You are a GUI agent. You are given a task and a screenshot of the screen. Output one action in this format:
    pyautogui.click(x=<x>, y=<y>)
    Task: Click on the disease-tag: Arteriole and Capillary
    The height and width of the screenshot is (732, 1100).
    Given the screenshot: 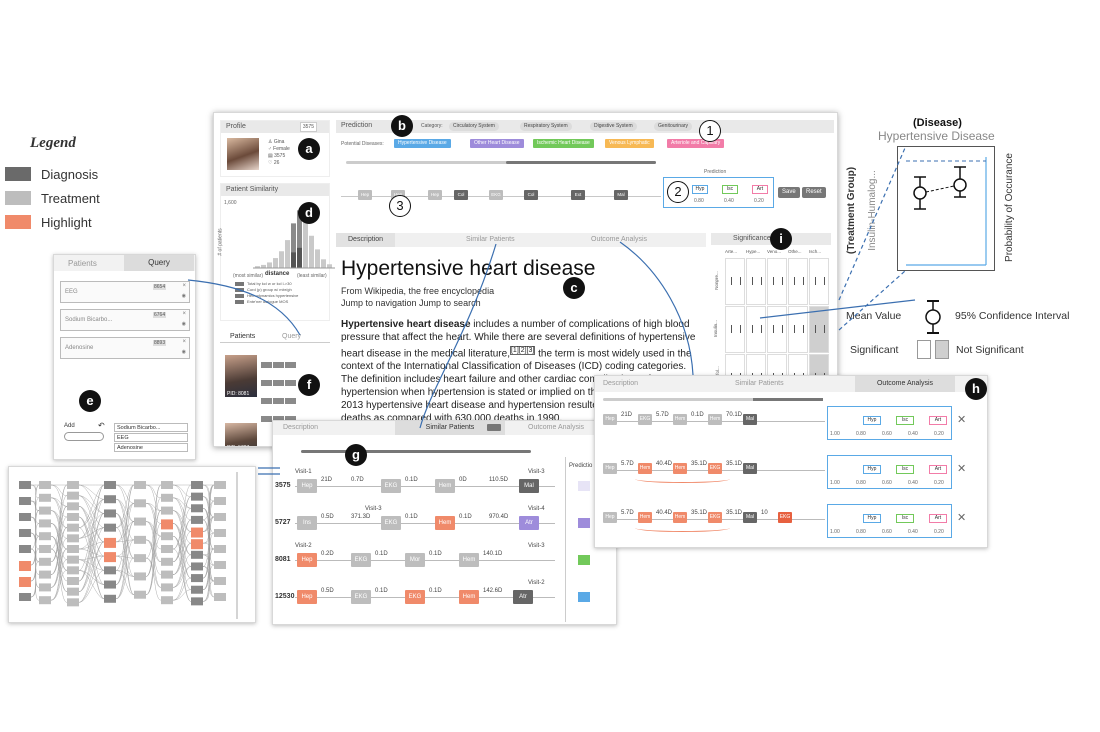 What is the action you would take?
    pyautogui.click(x=696, y=143)
    